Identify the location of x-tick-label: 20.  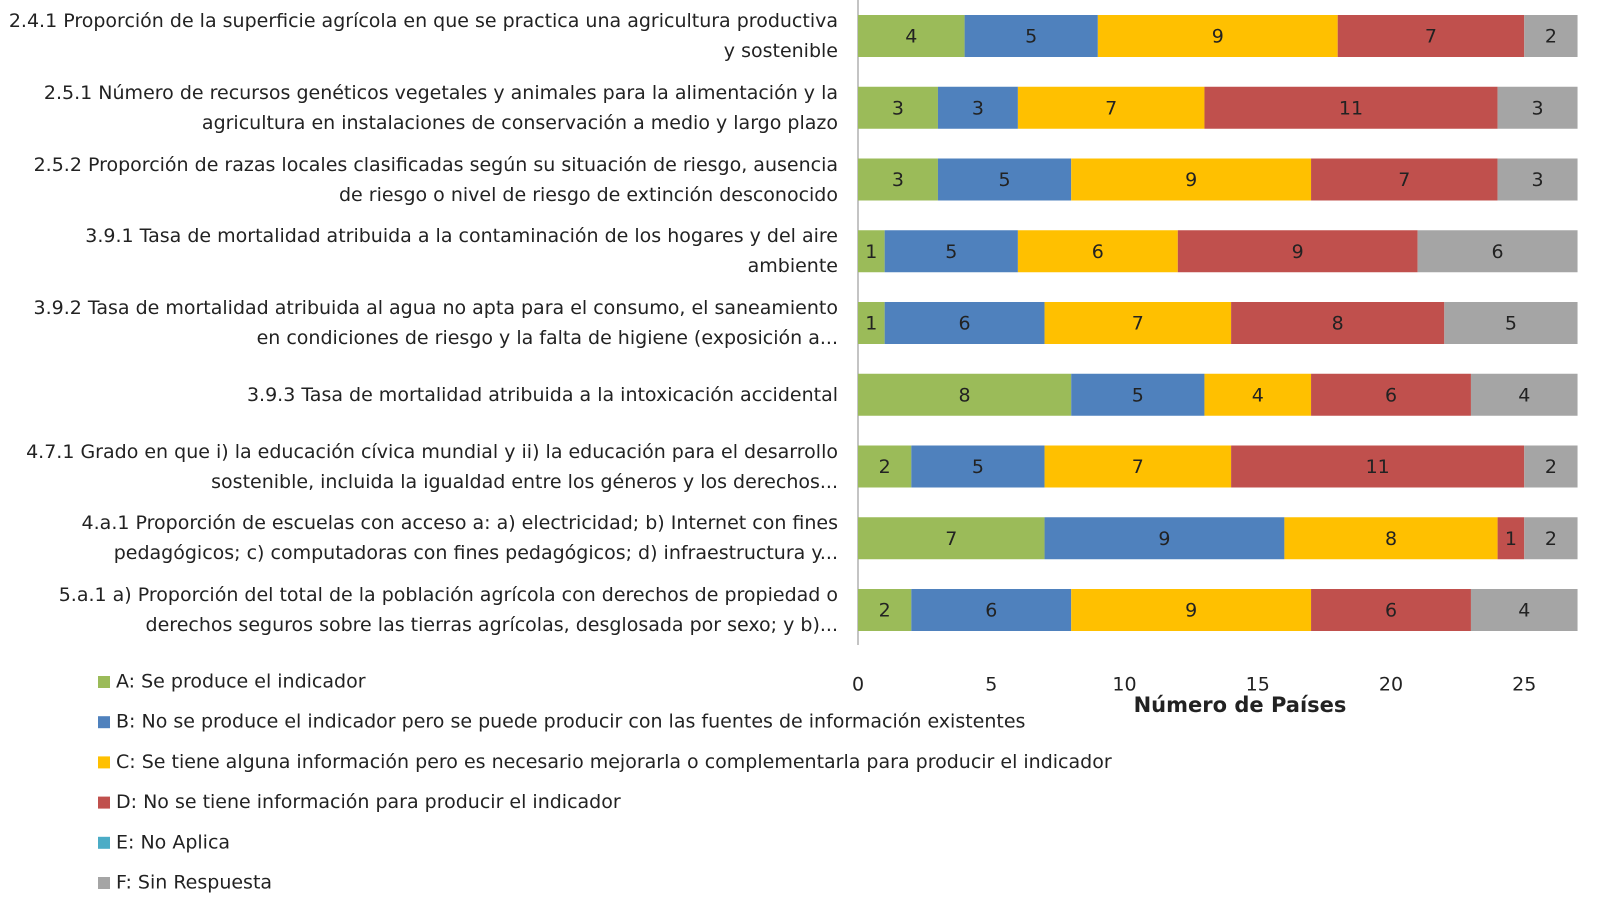
(1391, 685).